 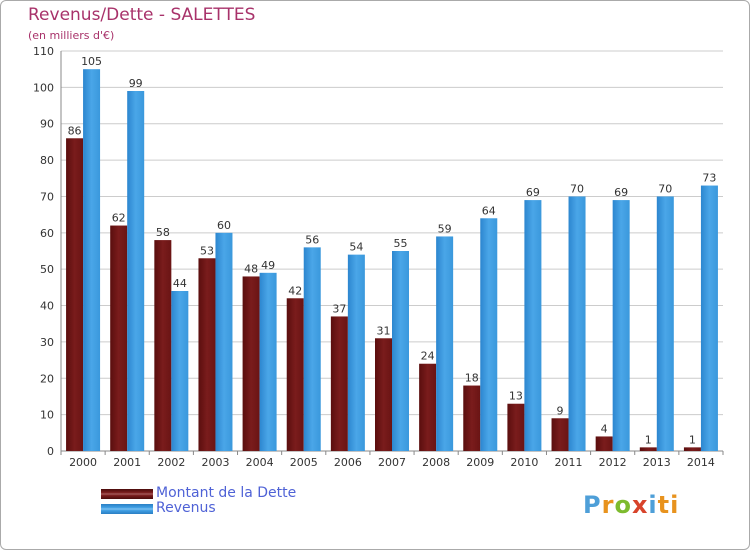 I want to click on logo-letter-ti: ti, so click(x=668, y=505).